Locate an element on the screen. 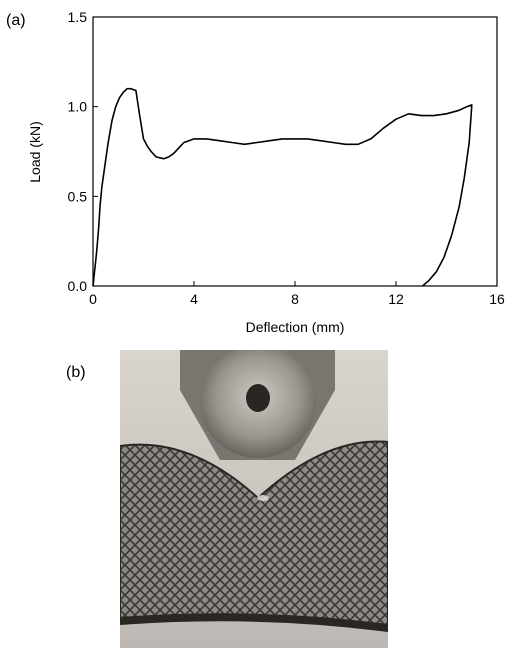 The height and width of the screenshot is (648, 513). beam-bottom-edge is located at coordinates (254, 623).